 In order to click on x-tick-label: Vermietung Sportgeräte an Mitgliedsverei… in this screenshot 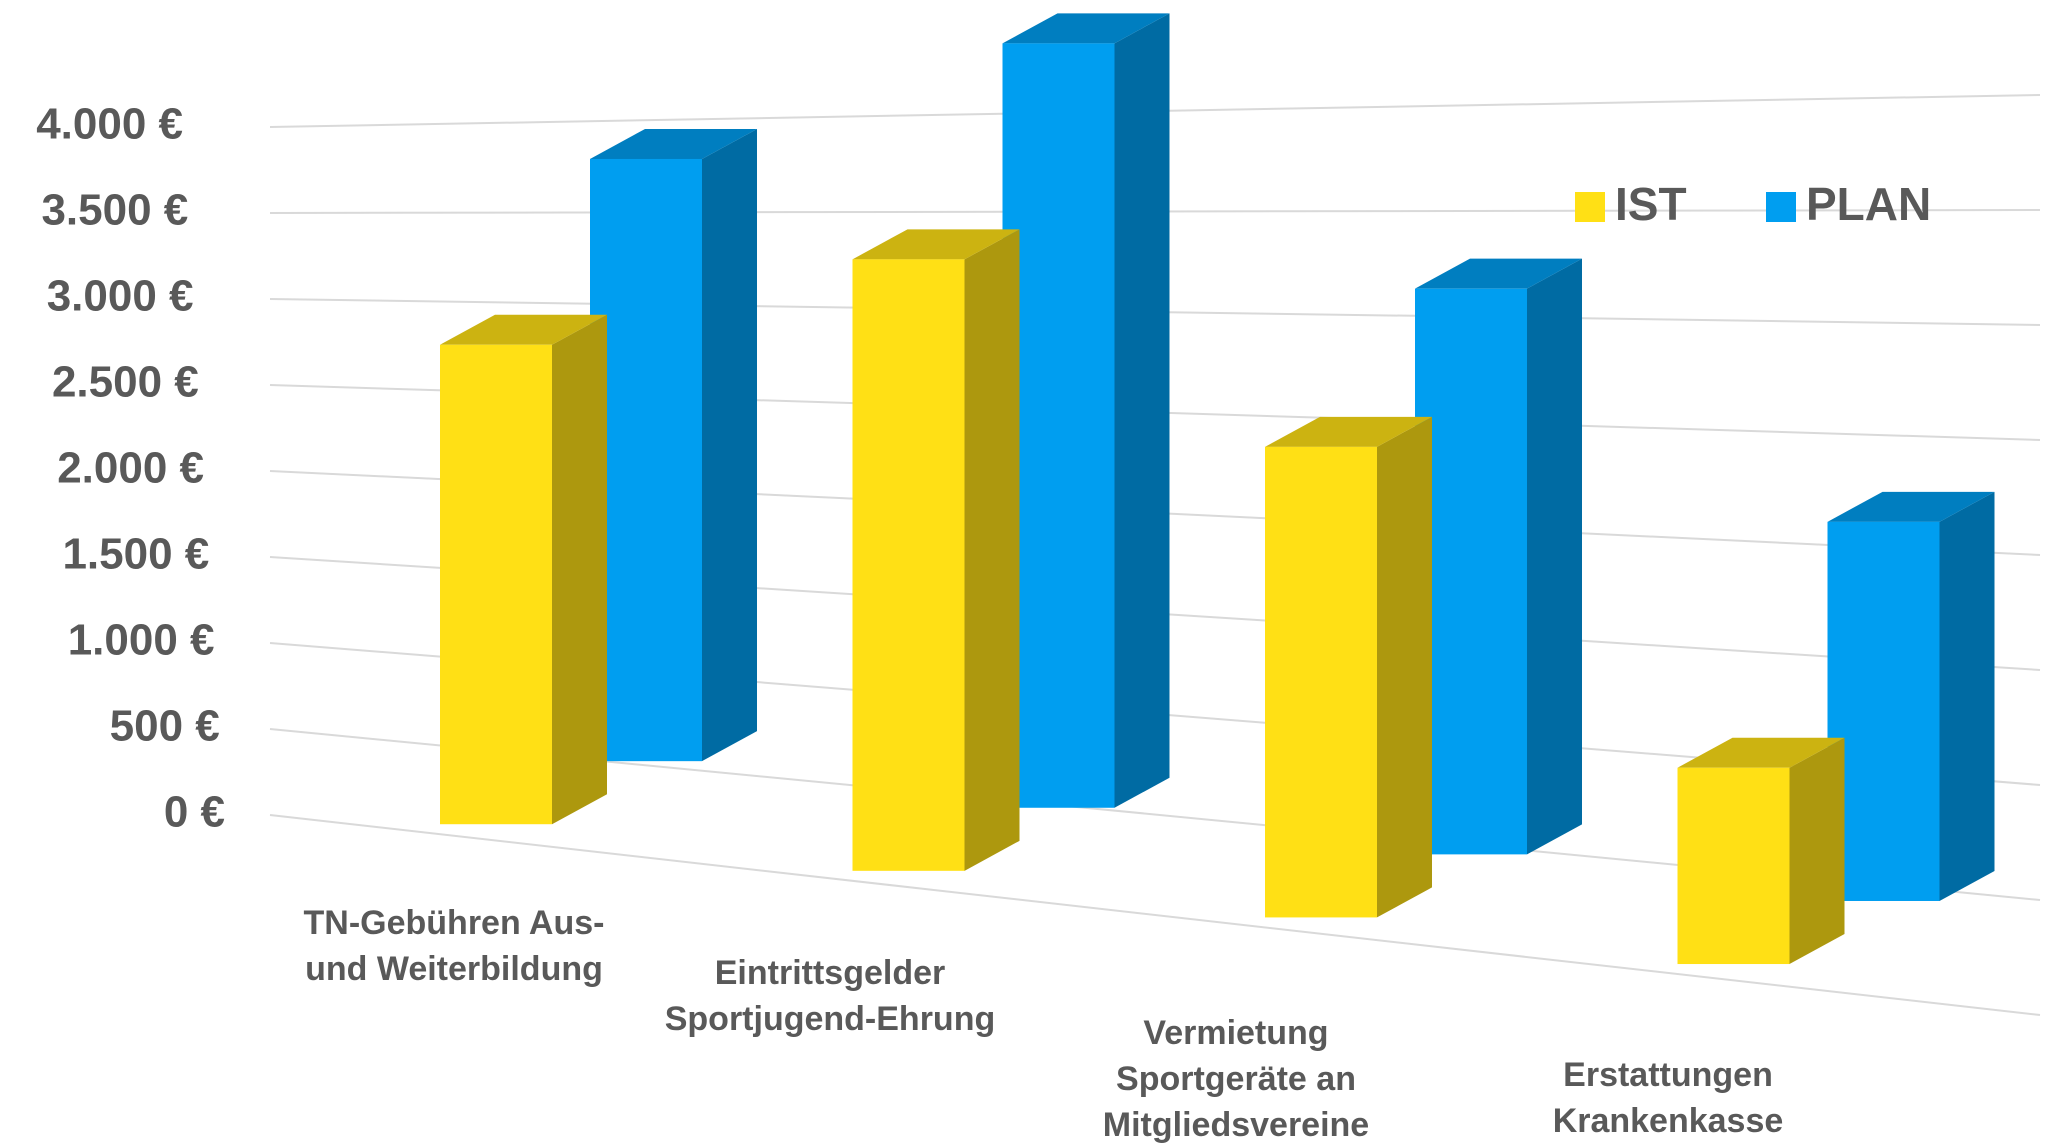, I will do `click(1236, 1079)`.